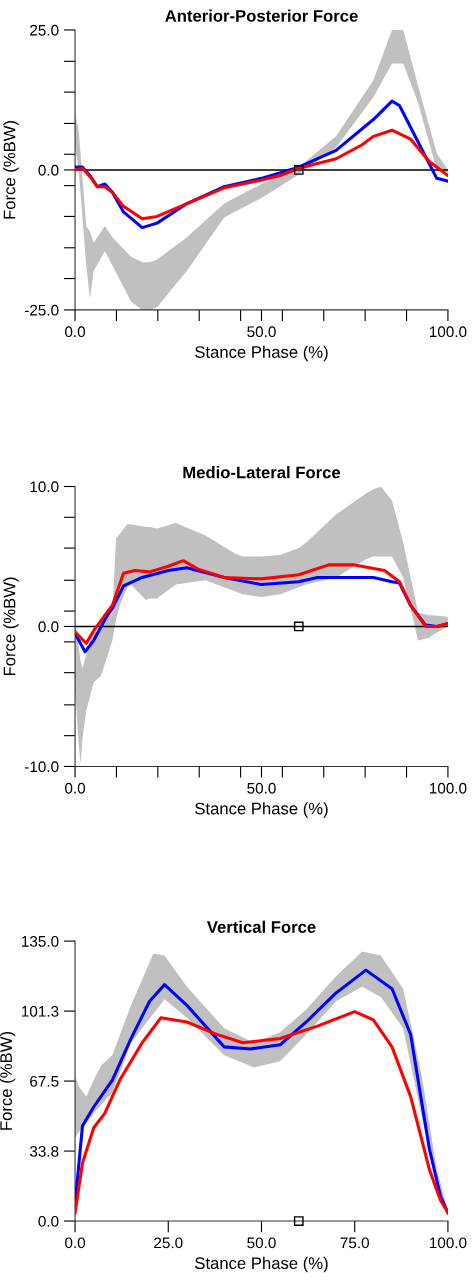 The image size is (475, 1286). What do you see at coordinates (44, 487) in the screenshot?
I see `y-tick-label: 10.0` at bounding box center [44, 487].